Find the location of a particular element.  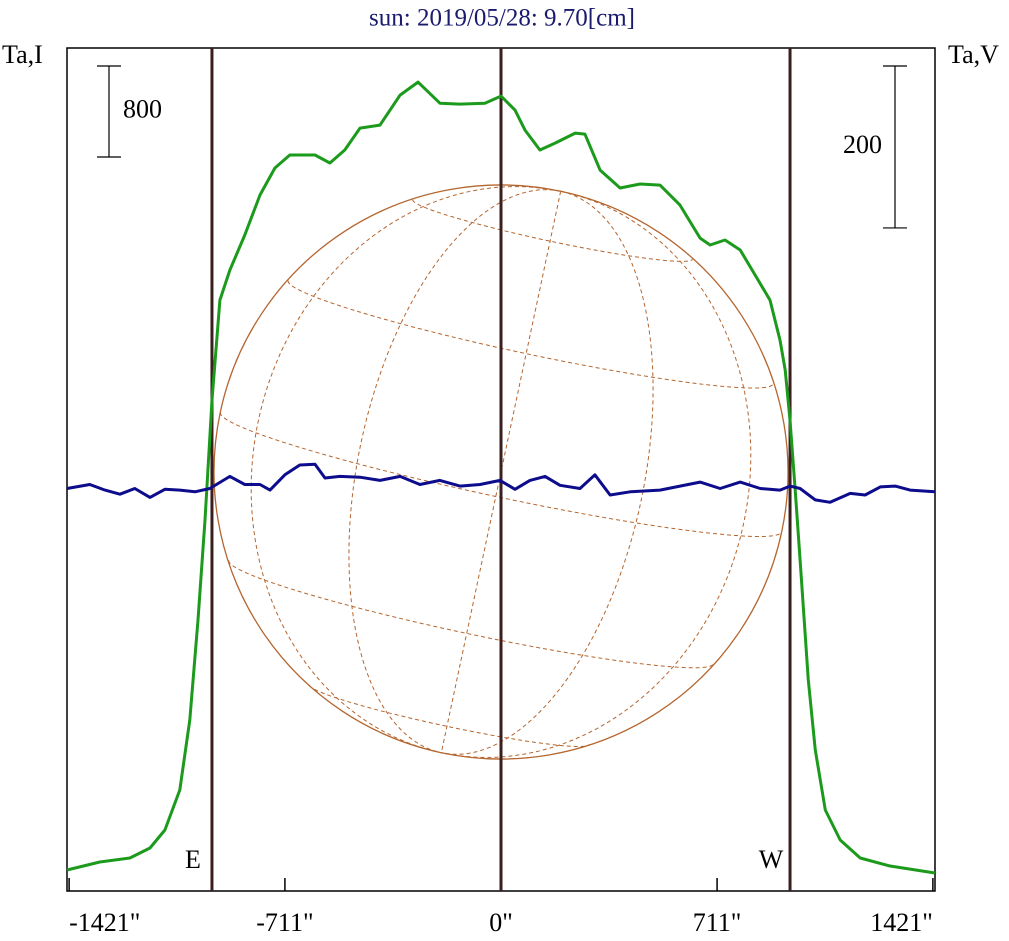

chart-title: sun: 2019/05/28: 9.70[cm] is located at coordinates (502, 18).